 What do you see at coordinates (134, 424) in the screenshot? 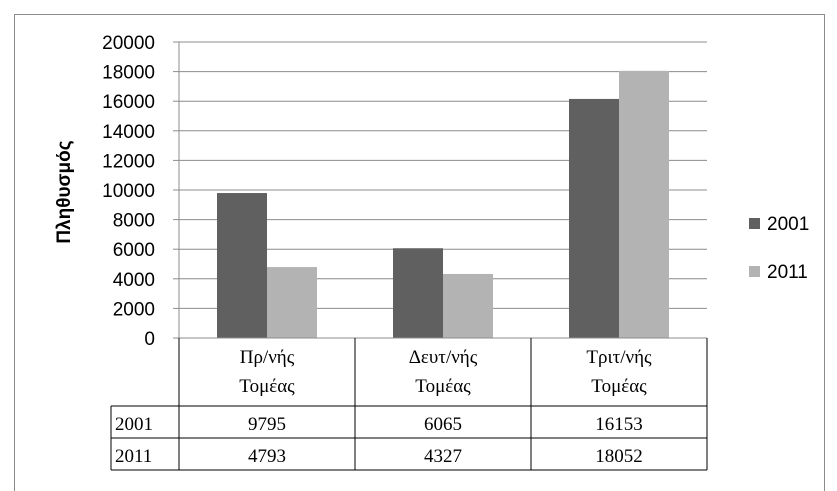
I see `table-row-header: 2001` at bounding box center [134, 424].